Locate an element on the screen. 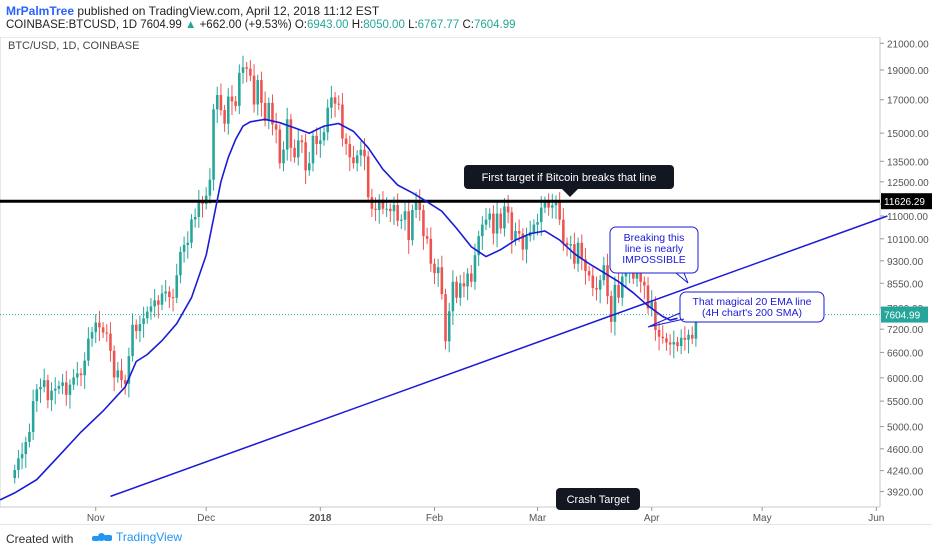 This screenshot has width=932, height=551. crash-target-text: Crash Target is located at coordinates (598, 500).